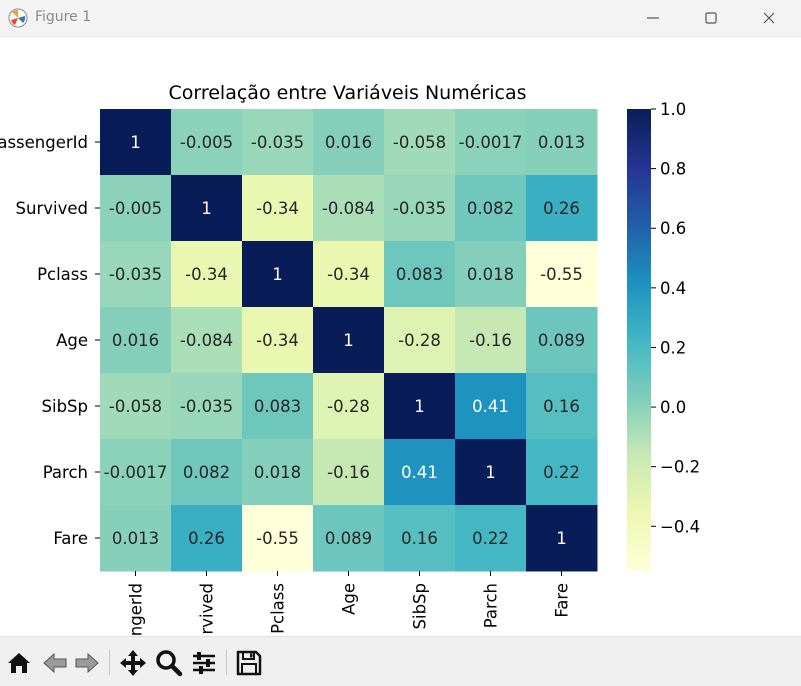  I want to click on cell-value-label: 0.018, so click(277, 472).